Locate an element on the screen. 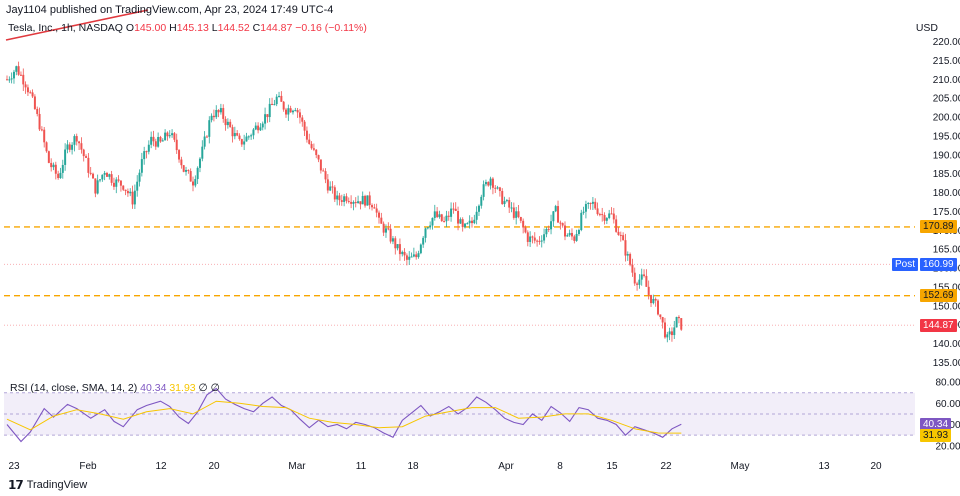 Image resolution: width=960 pixels, height=496 pixels. last-price-badge: 144.87 is located at coordinates (938, 325).